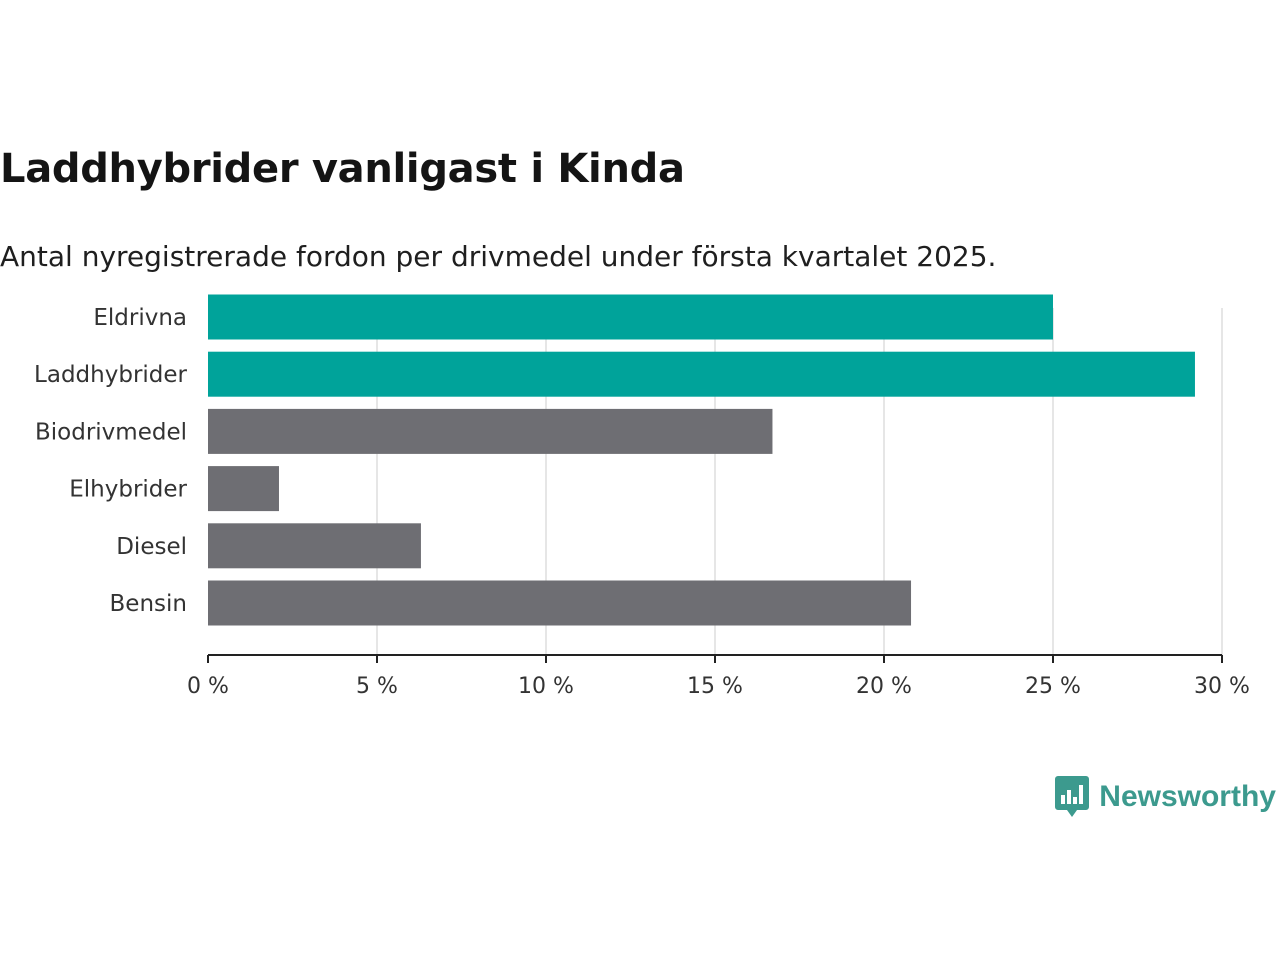 This screenshot has width=1280, height=960. What do you see at coordinates (208, 686) in the screenshot?
I see `x-tick-label: 0 %` at bounding box center [208, 686].